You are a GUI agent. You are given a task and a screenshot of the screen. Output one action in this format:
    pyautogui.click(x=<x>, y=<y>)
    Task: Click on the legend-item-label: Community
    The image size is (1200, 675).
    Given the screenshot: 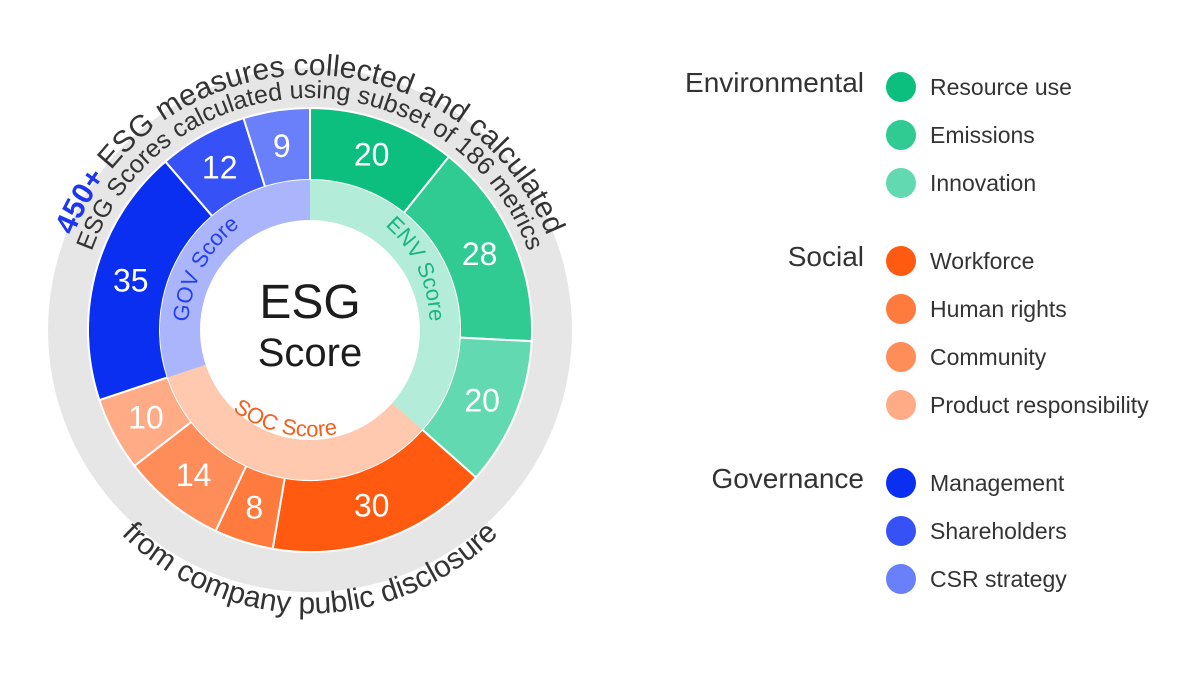 What is the action you would take?
    pyautogui.click(x=988, y=356)
    